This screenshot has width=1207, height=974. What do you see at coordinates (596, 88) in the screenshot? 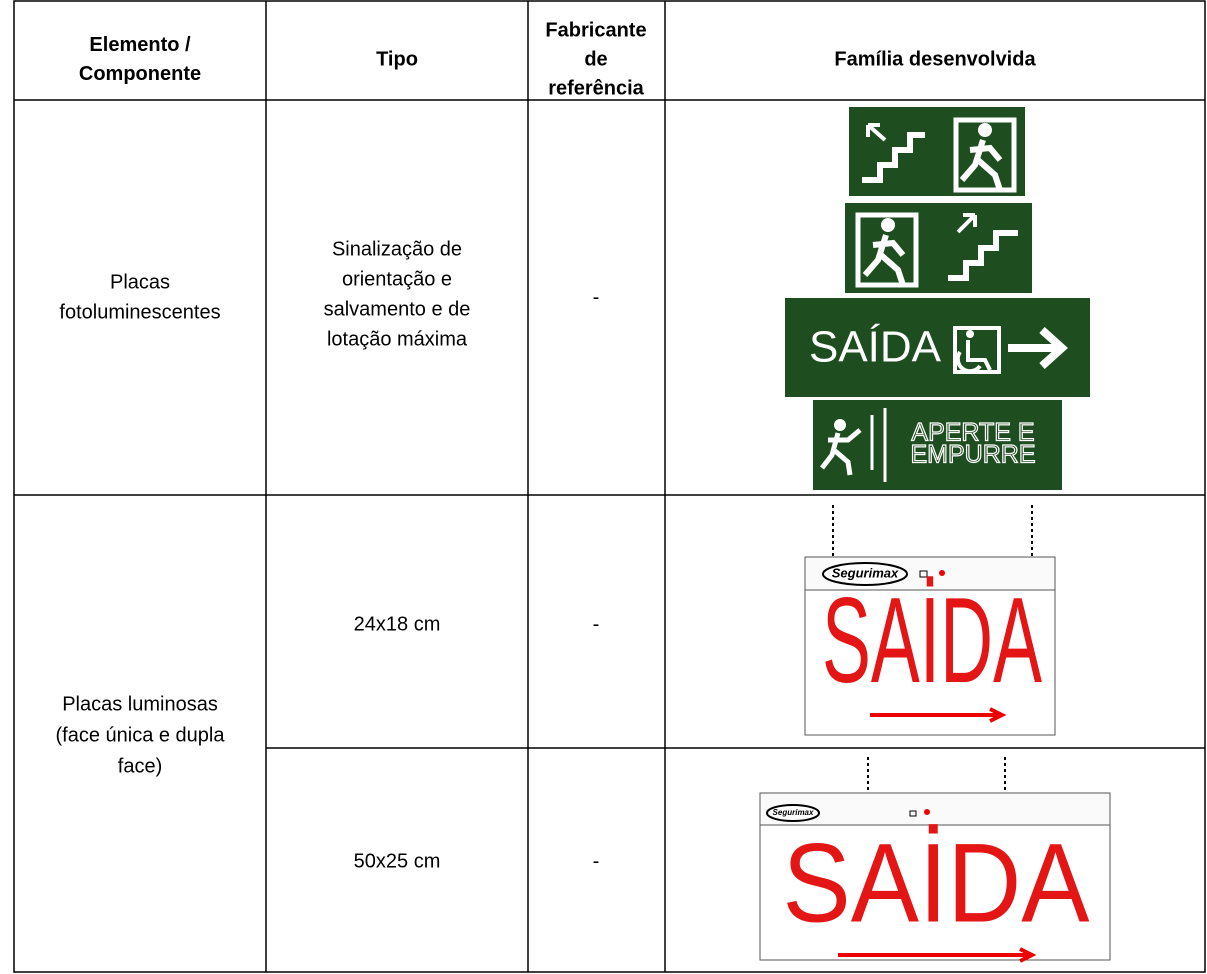
I see `header-cell: referência` at bounding box center [596, 88].